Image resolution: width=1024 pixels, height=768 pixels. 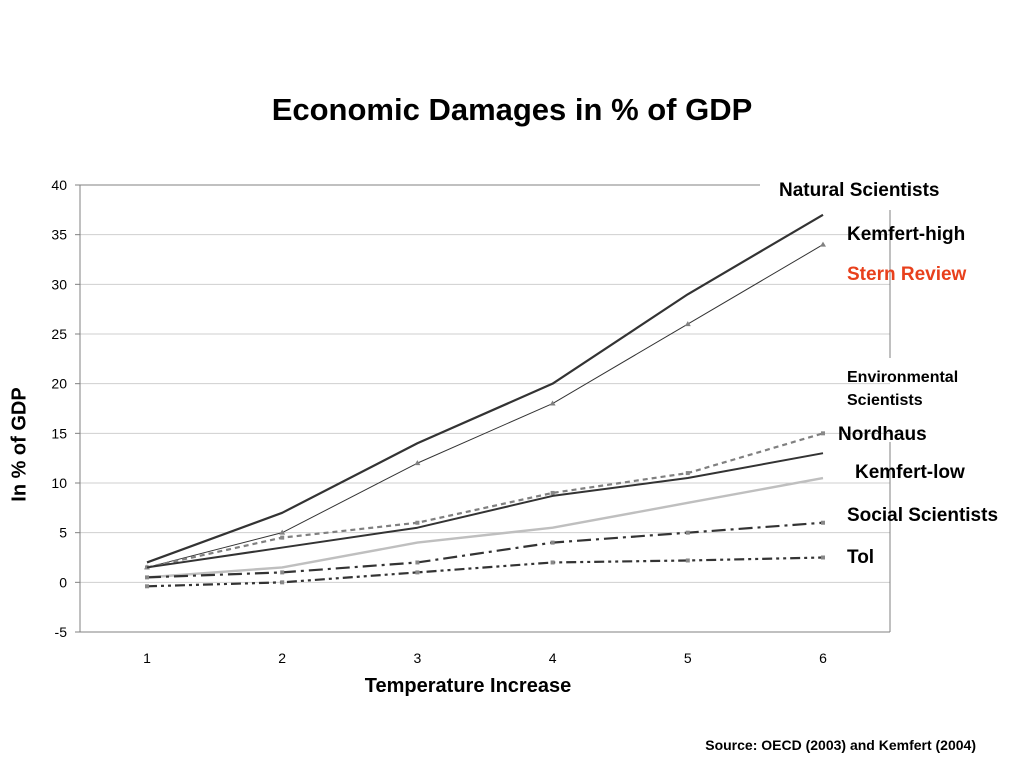 I want to click on series-line-nordhaus, so click(x=485, y=500).